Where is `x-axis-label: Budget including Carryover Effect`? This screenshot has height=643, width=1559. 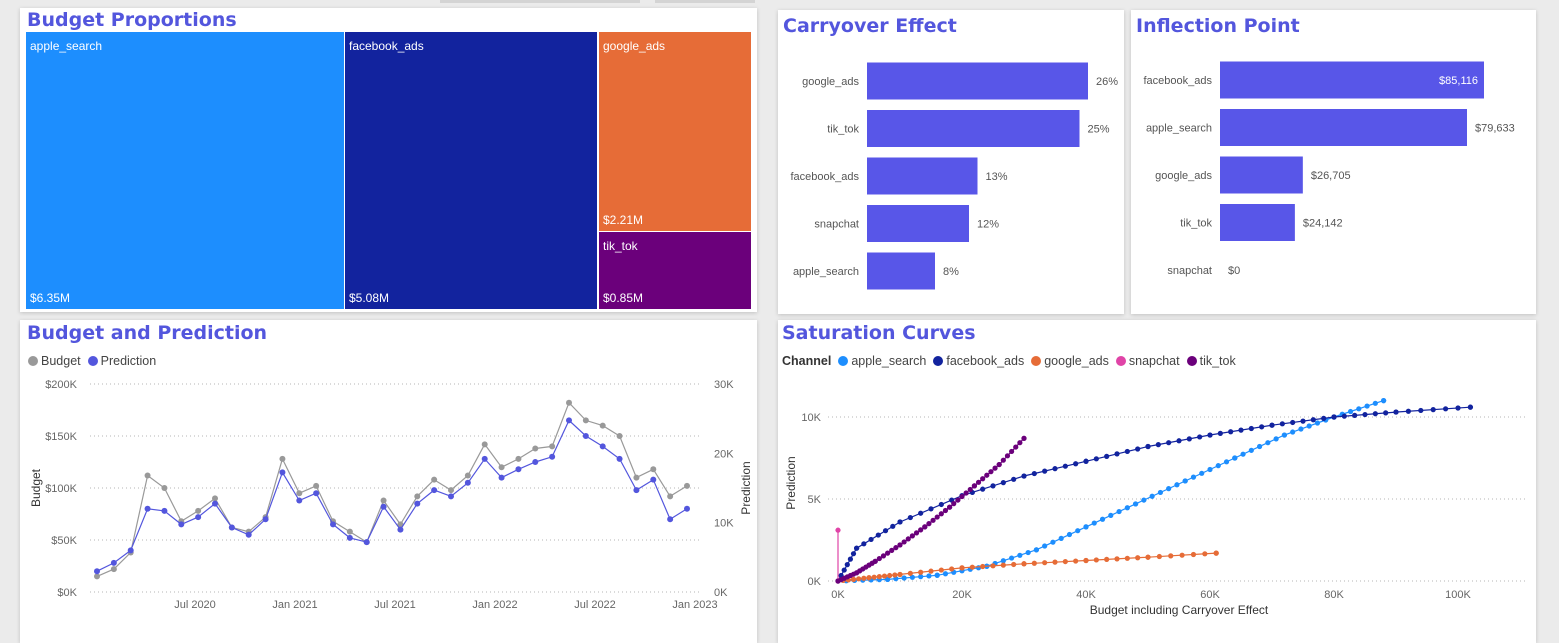 x-axis-label: Budget including Carryover Effect is located at coordinates (1179, 610).